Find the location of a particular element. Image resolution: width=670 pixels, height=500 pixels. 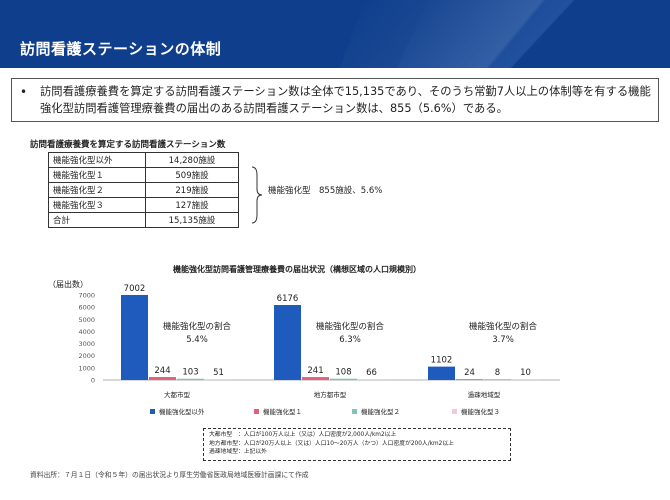

brace-icon is located at coordinates (257, 195).